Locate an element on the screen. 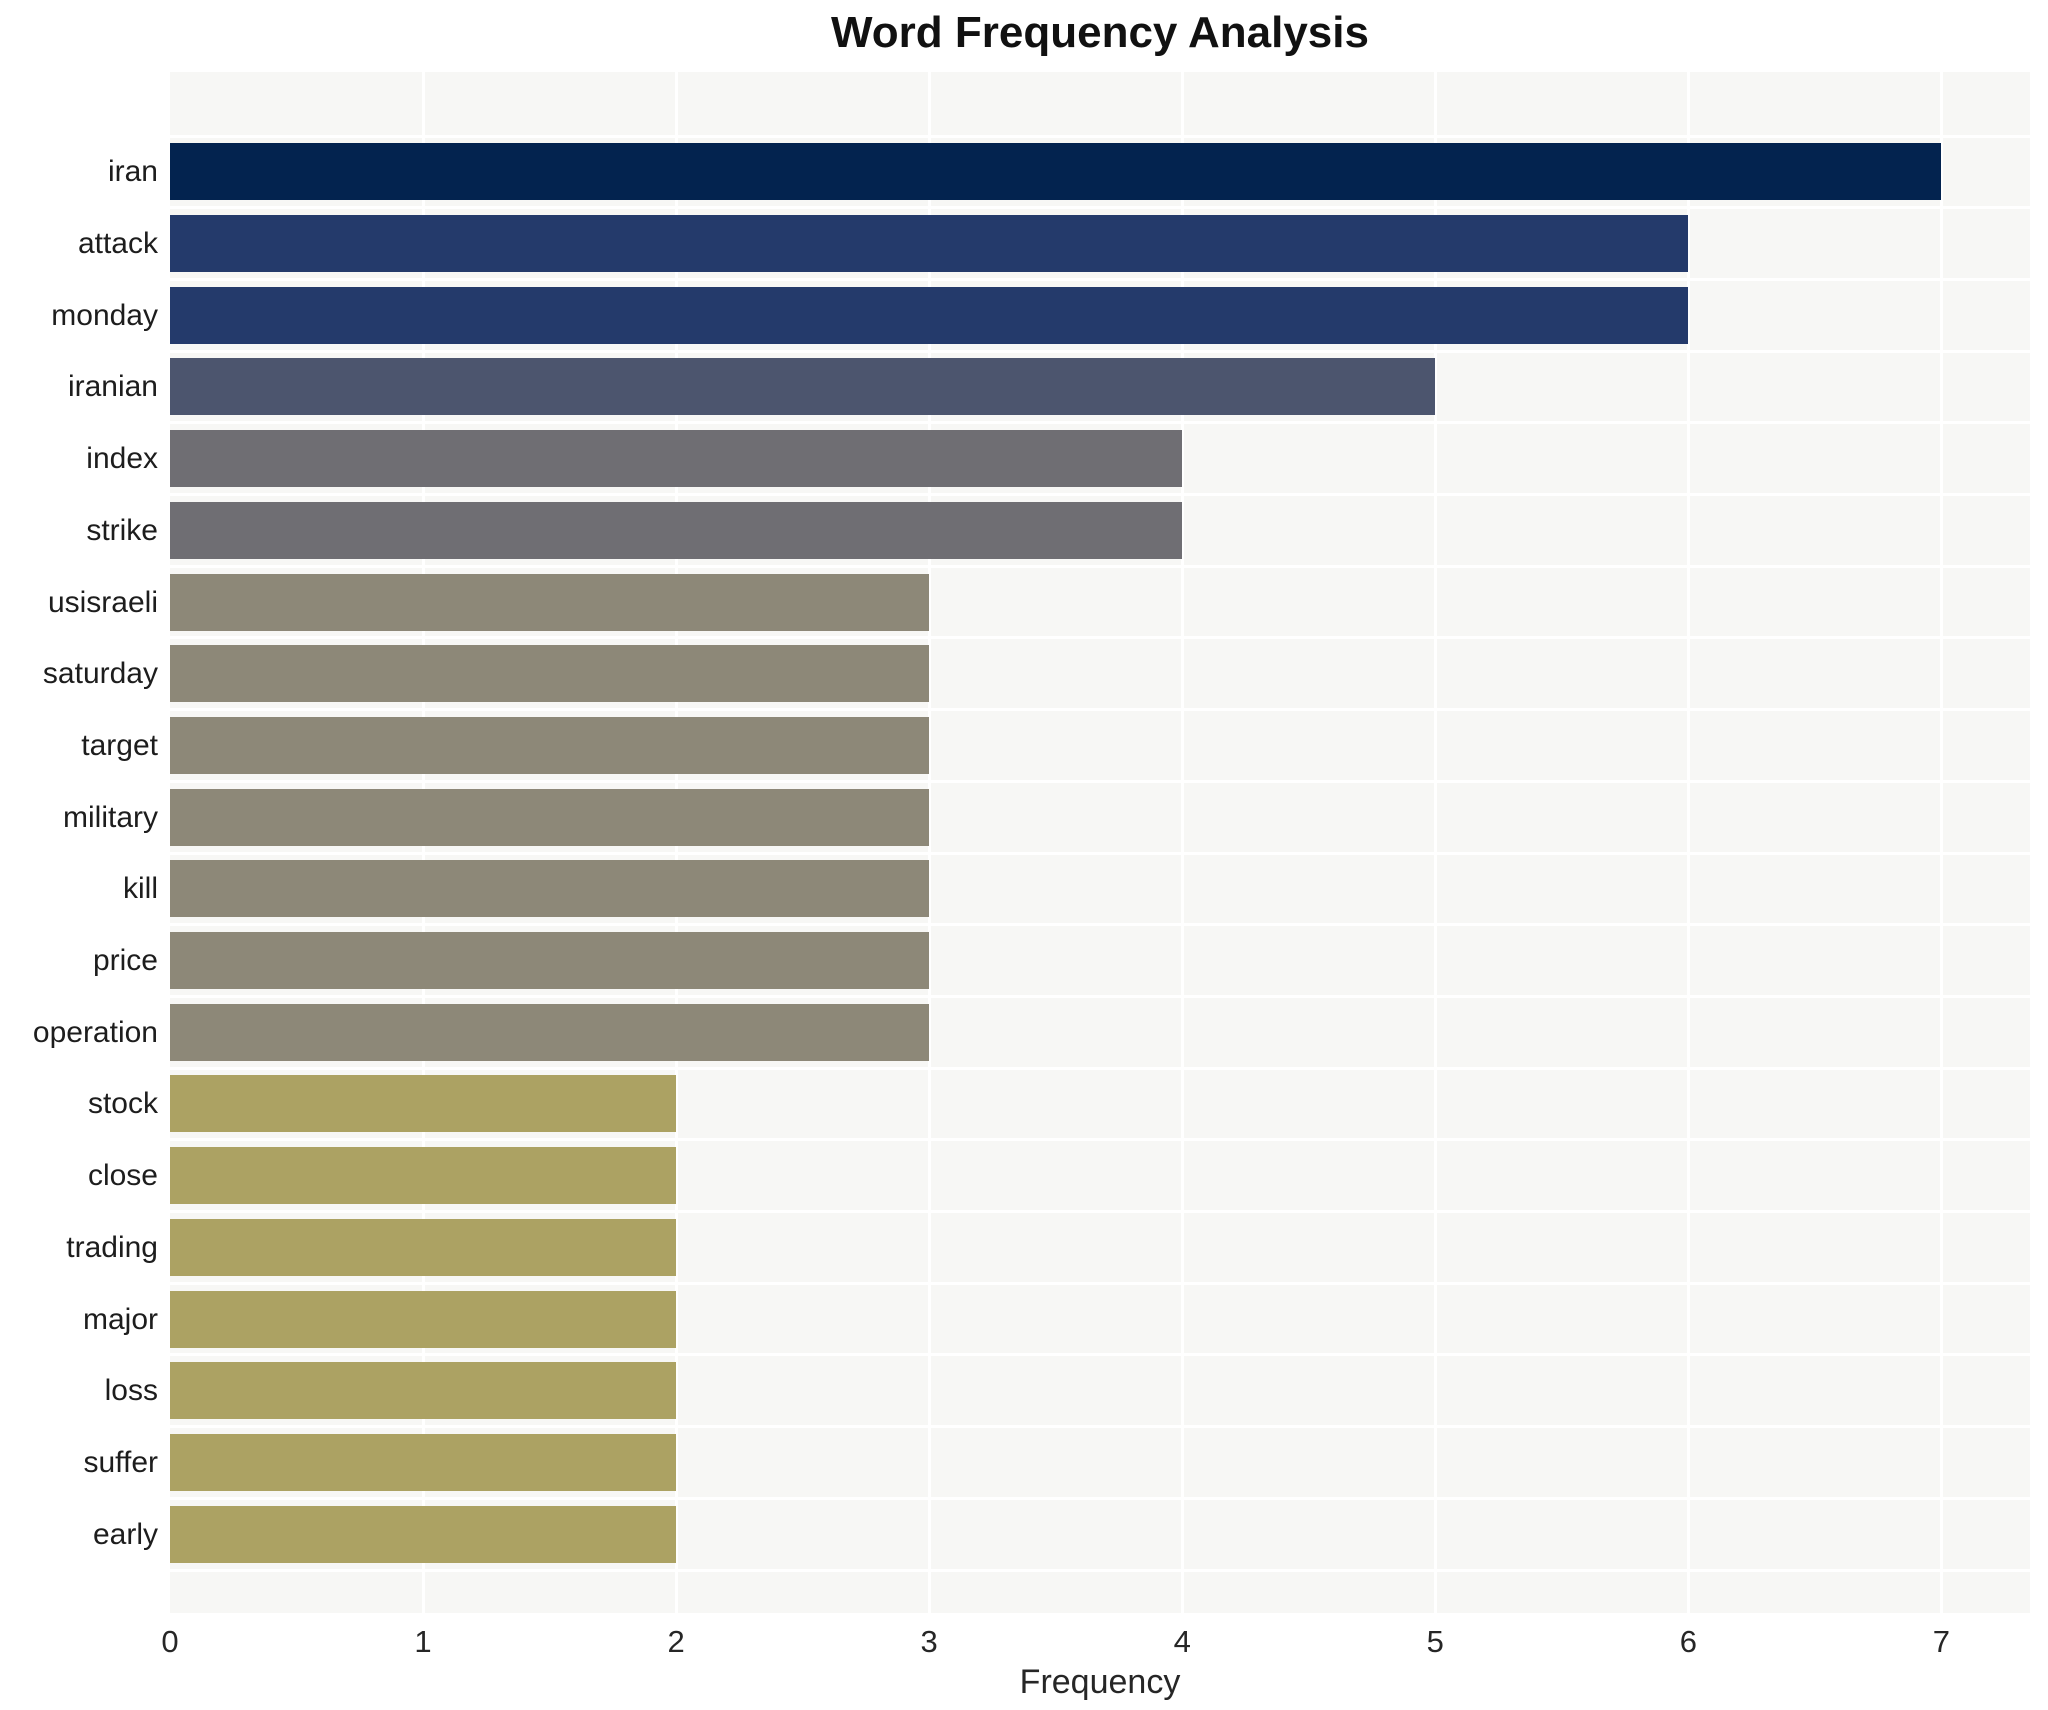 The width and height of the screenshot is (2048, 1710). bar-price is located at coordinates (550, 961).